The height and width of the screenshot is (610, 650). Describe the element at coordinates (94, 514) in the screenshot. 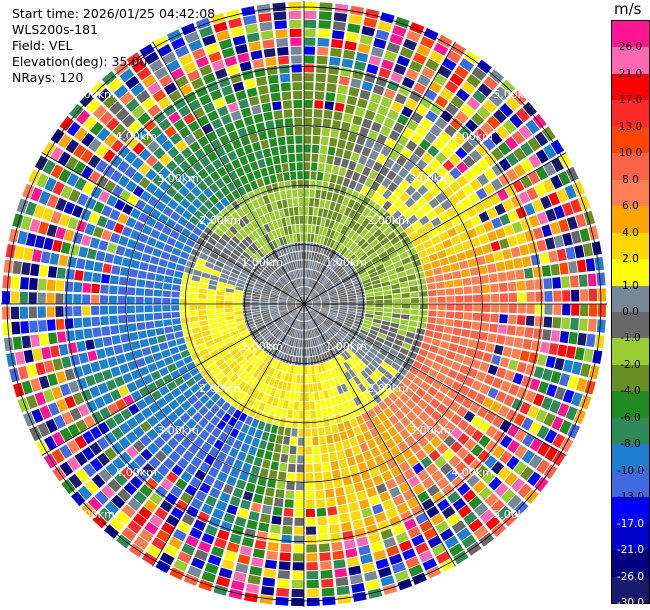

I see `range-ring-label: 5.00km` at that location.